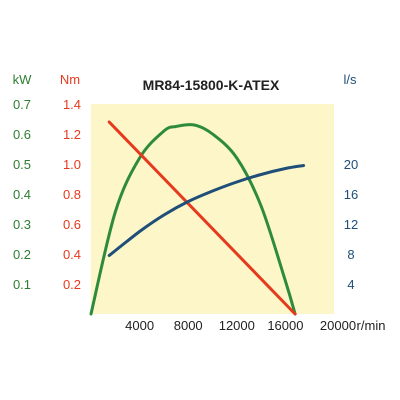 This screenshot has height=400, width=400. I want to click on x-axis-unit: r/min, so click(371, 325).